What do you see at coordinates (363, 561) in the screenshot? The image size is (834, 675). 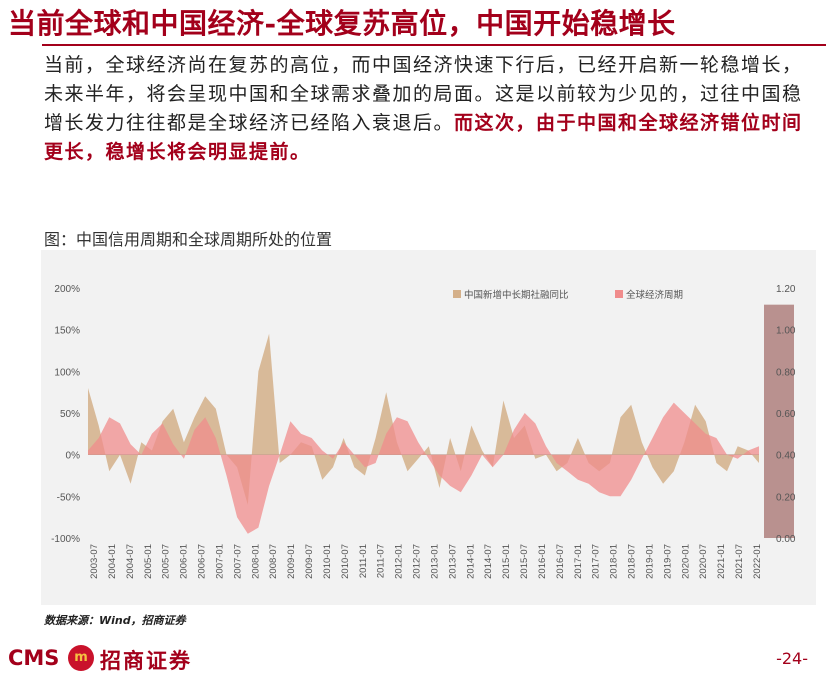 I see `x-axis-tick-label: 2011-01` at bounding box center [363, 561].